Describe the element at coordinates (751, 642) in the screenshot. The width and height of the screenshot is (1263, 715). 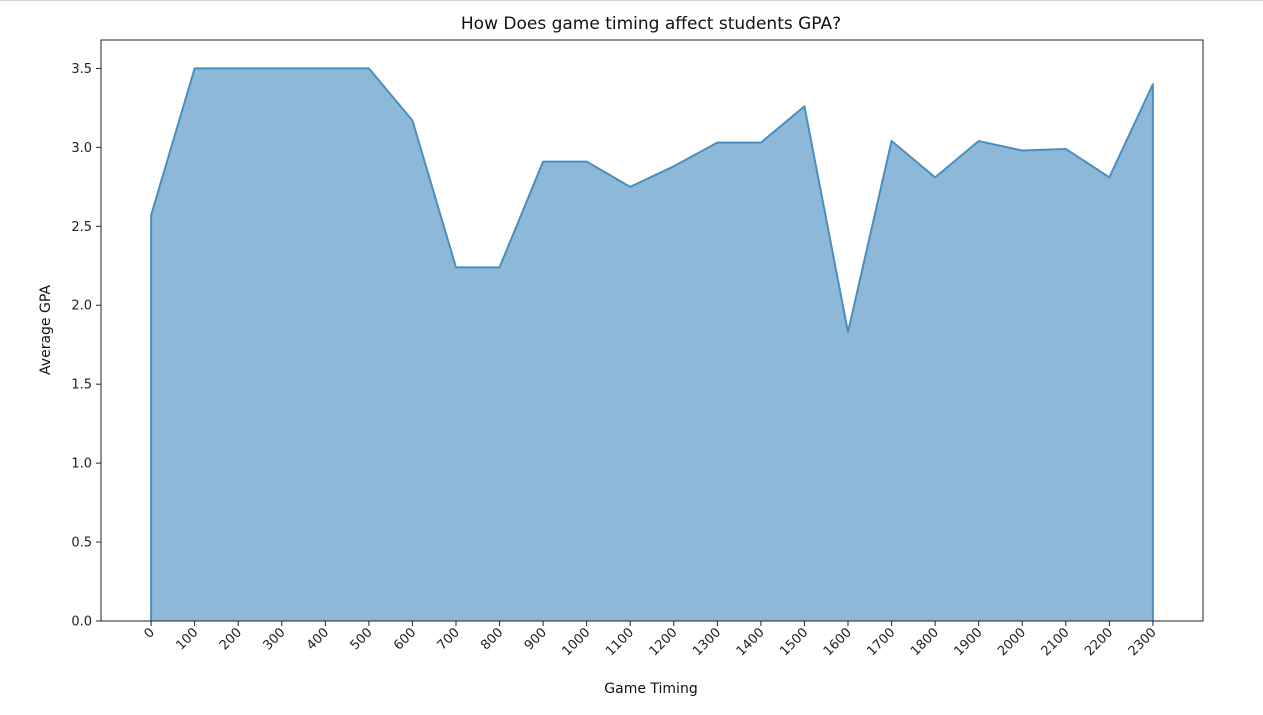
I see `x-tick-label: 1400` at that location.